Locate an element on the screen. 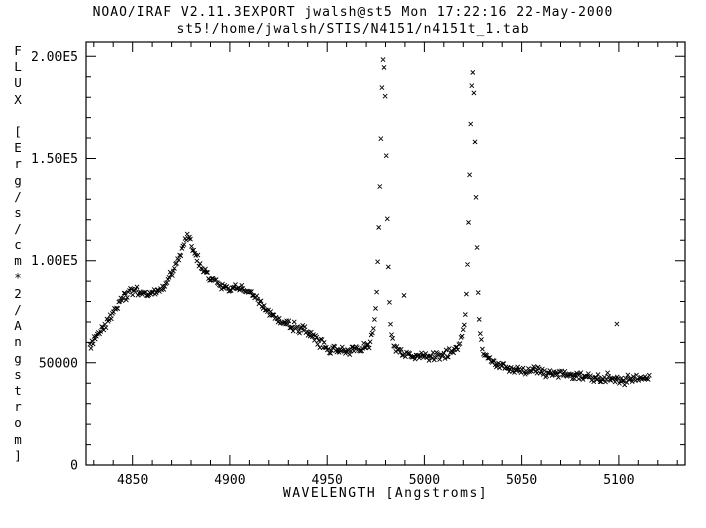 This screenshot has height=528, width=706. y-tick-label: 1.00E5 is located at coordinates (54, 261).